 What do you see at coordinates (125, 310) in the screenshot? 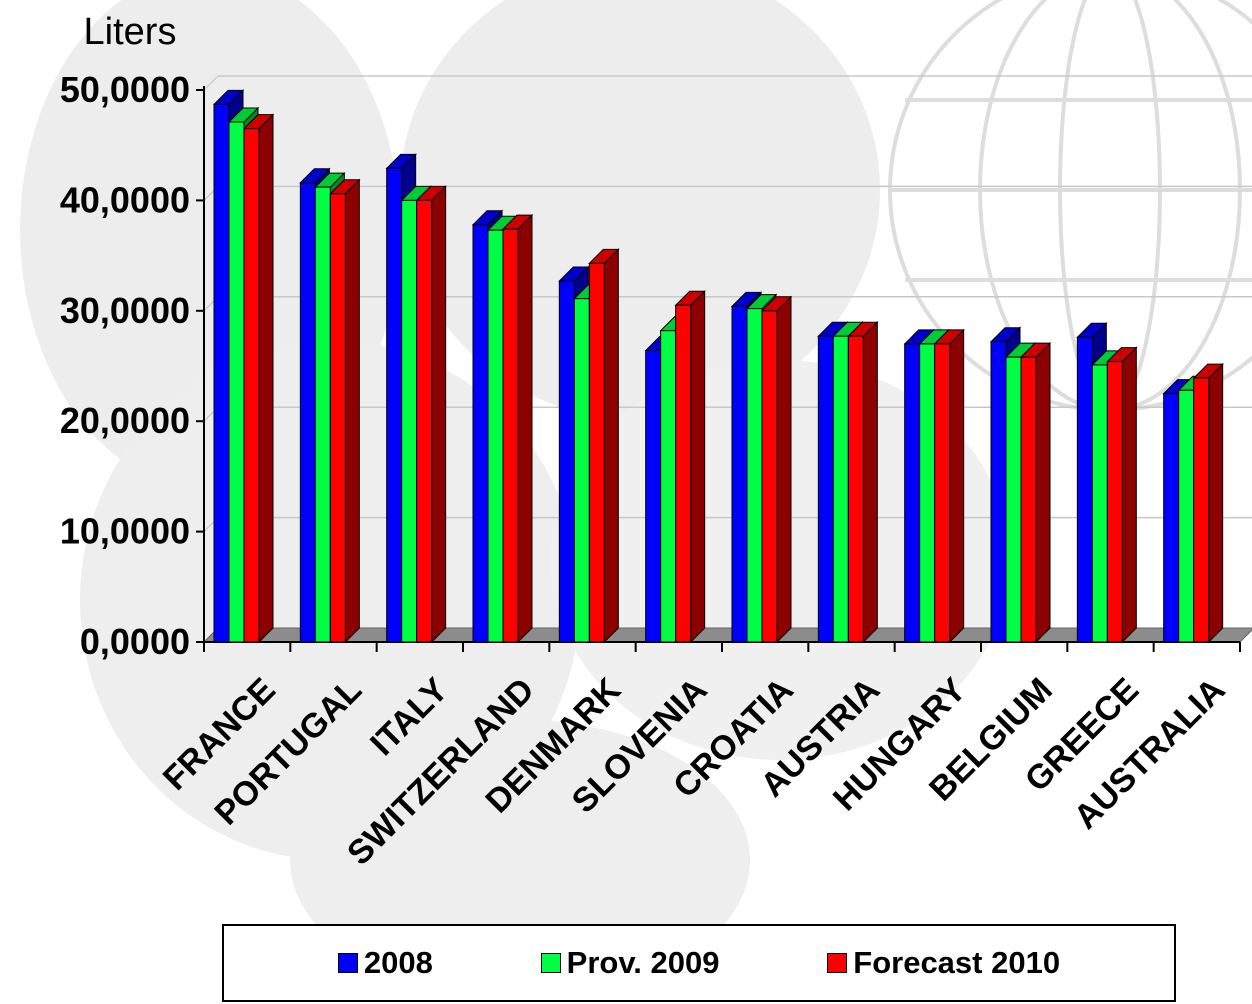
I see `y-tick-label: 30,0000` at bounding box center [125, 310].